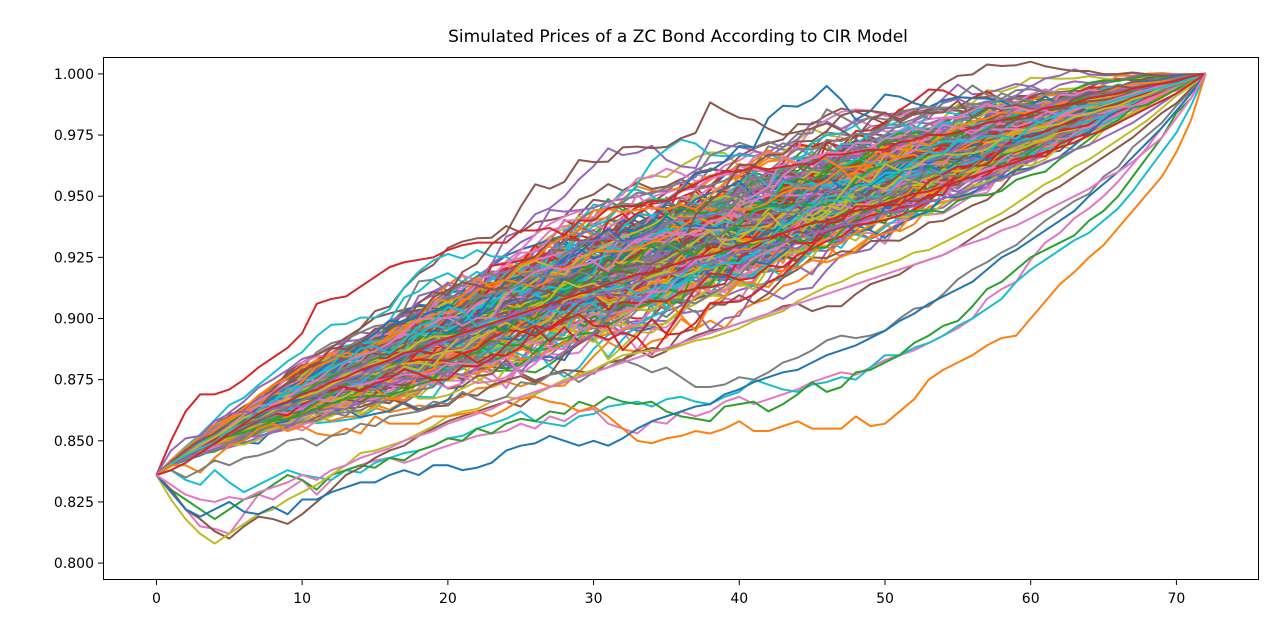 The height and width of the screenshot is (632, 1275). Describe the element at coordinates (1176, 599) in the screenshot. I see `x-tick-label: 70` at that location.